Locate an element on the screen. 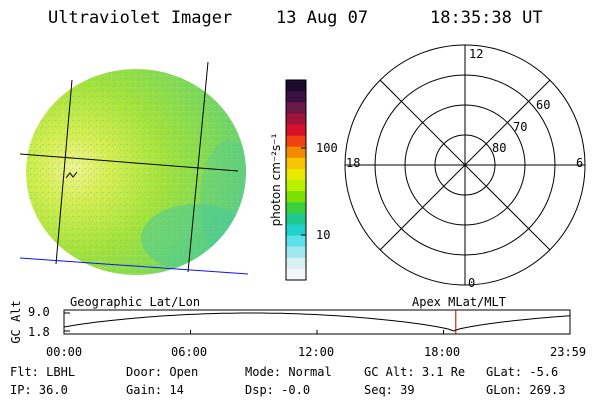 This screenshot has width=600, height=400. colorbar-border is located at coordinates (296, 180).